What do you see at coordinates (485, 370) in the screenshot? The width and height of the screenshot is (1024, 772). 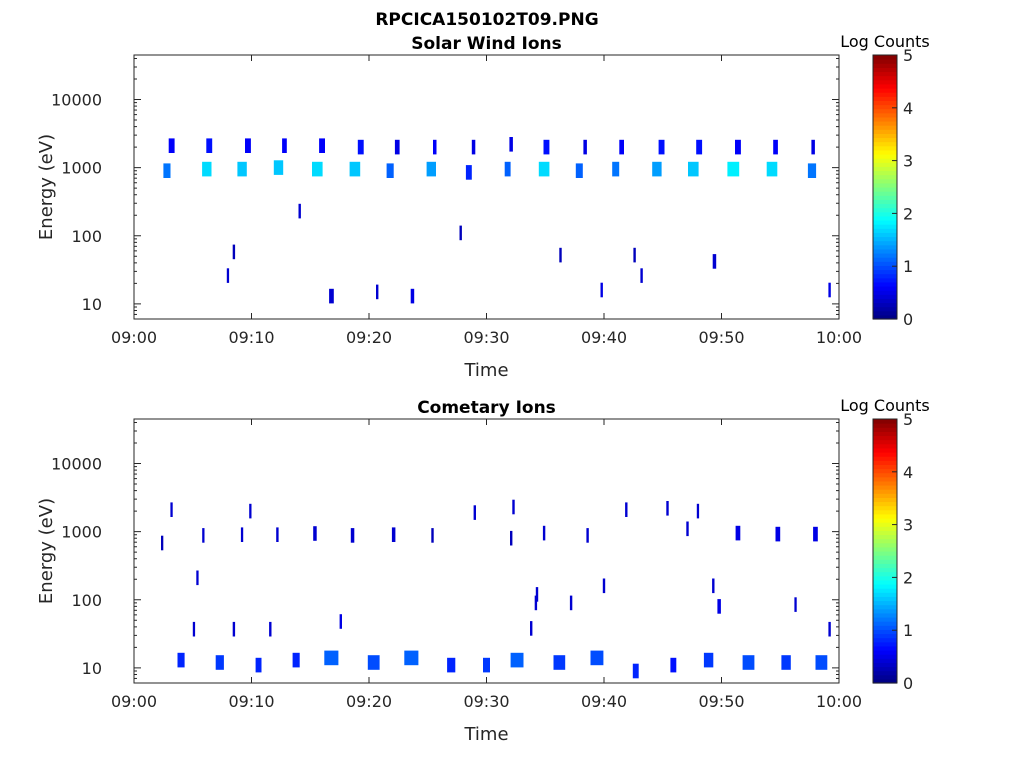 I see `x-axis-label: Time` at bounding box center [485, 370].